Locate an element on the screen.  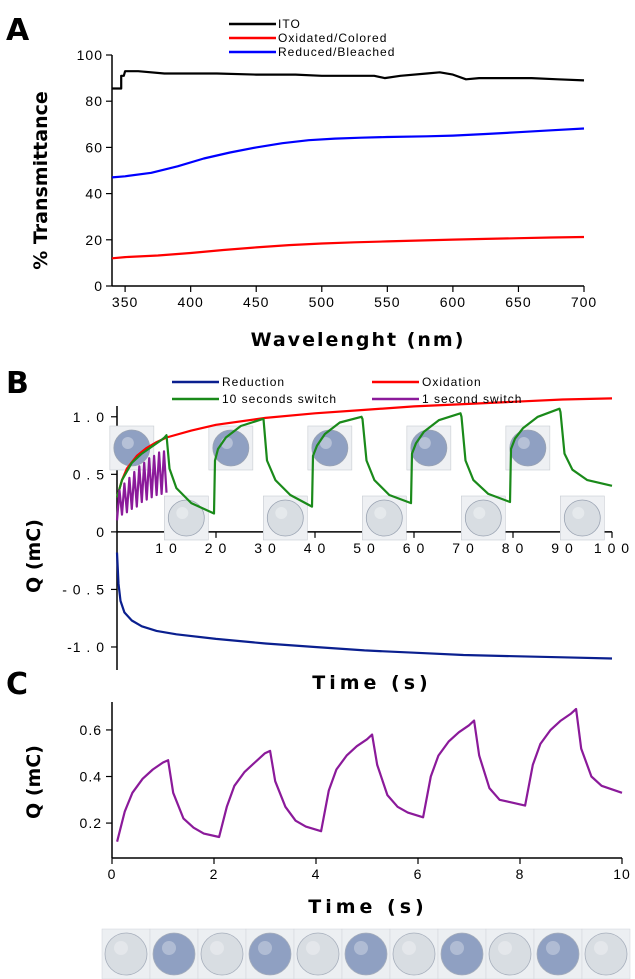
series-line-1-second-switch is located at coordinates (141, 485).